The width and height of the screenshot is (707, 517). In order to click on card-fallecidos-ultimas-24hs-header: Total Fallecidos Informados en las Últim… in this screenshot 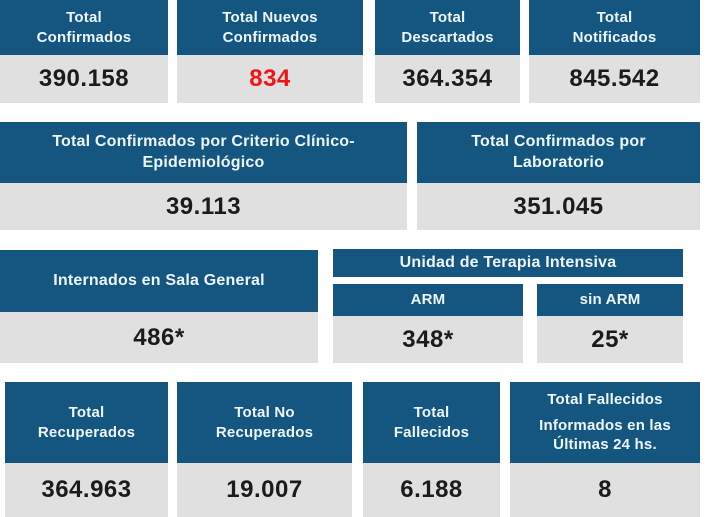, I will do `click(605, 422)`.